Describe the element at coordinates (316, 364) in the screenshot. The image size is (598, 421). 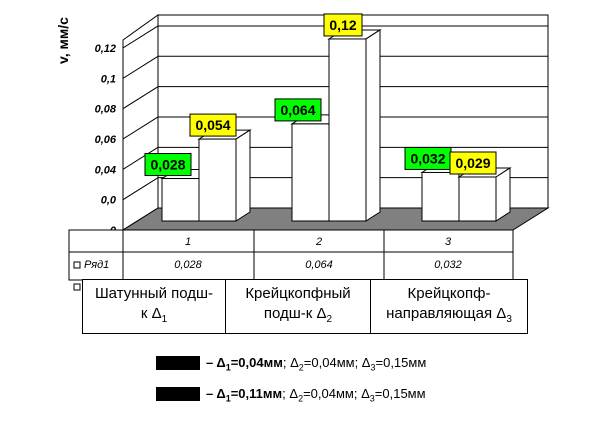
I see `legend-text-1: – Δ1=0,04мм; Δ2=0,04мм; Δ3=0,15мм` at that location.